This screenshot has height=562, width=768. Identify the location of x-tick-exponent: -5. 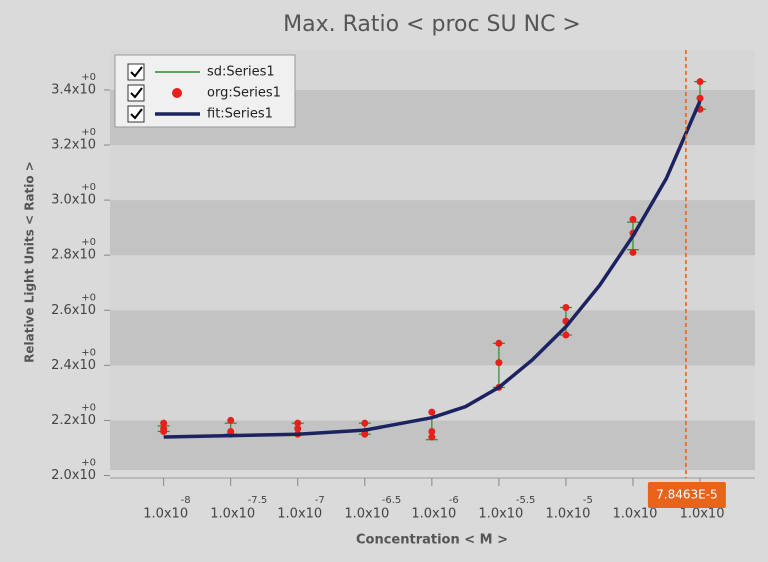
(588, 500).